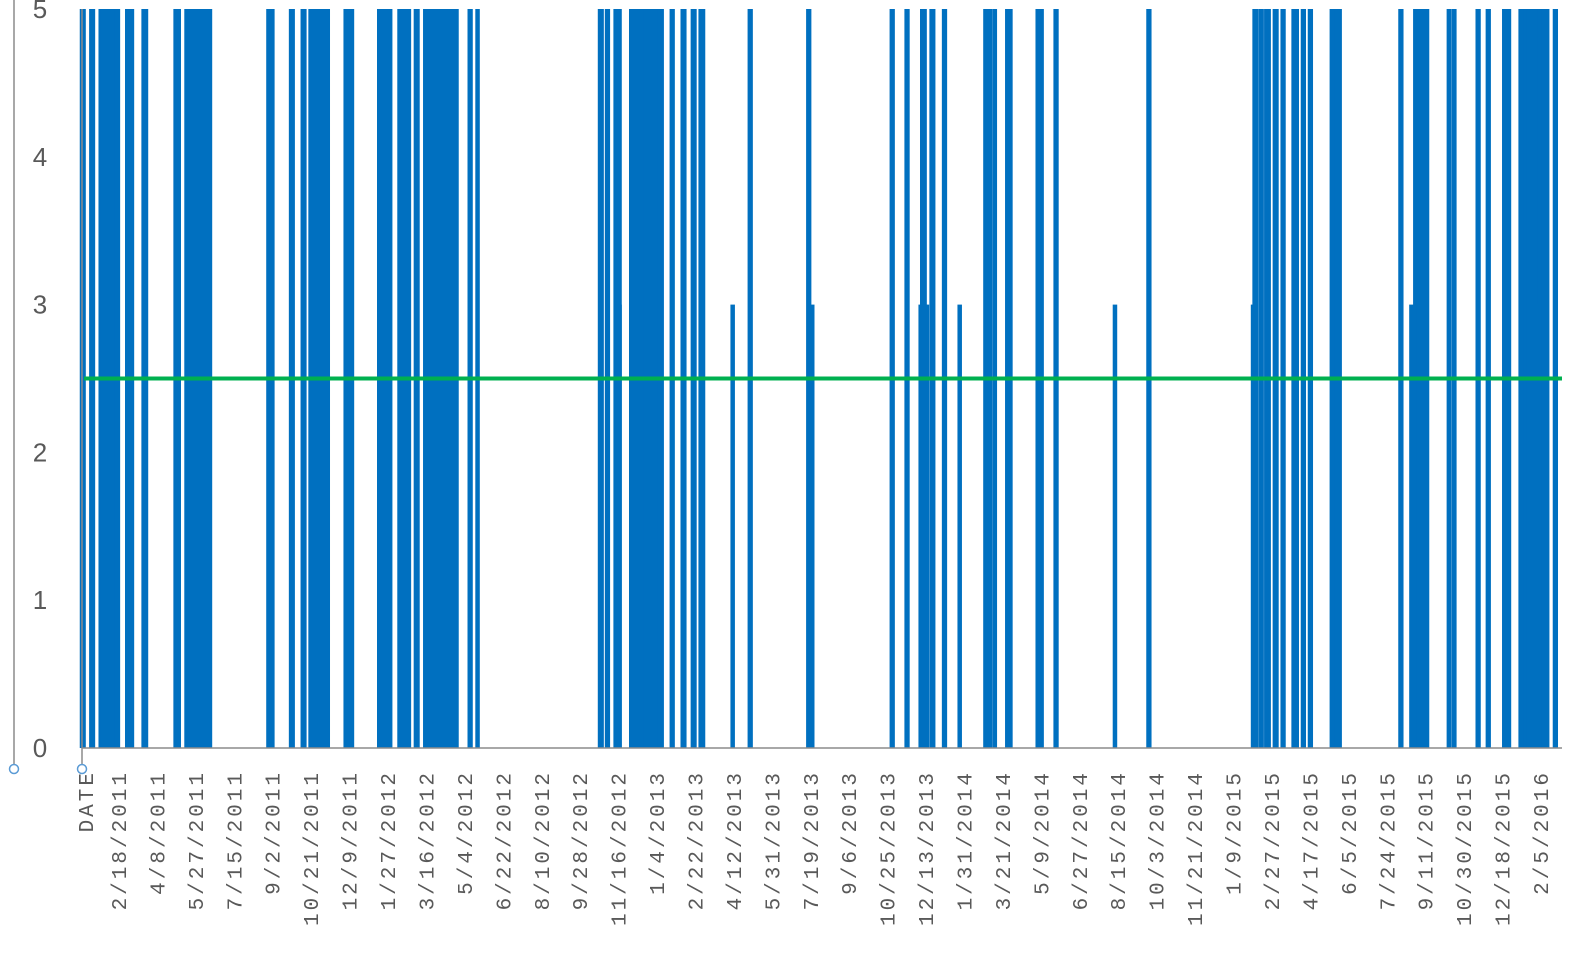 This screenshot has width=1569, height=973. What do you see at coordinates (1005, 840) in the screenshot?
I see `x-tick-label: 3/21/2014` at bounding box center [1005, 840].